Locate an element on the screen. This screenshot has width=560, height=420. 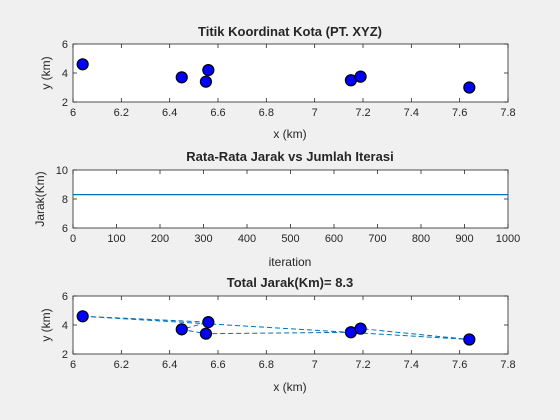
axes-1-xlabel: x (km) is located at coordinates (289, 134).